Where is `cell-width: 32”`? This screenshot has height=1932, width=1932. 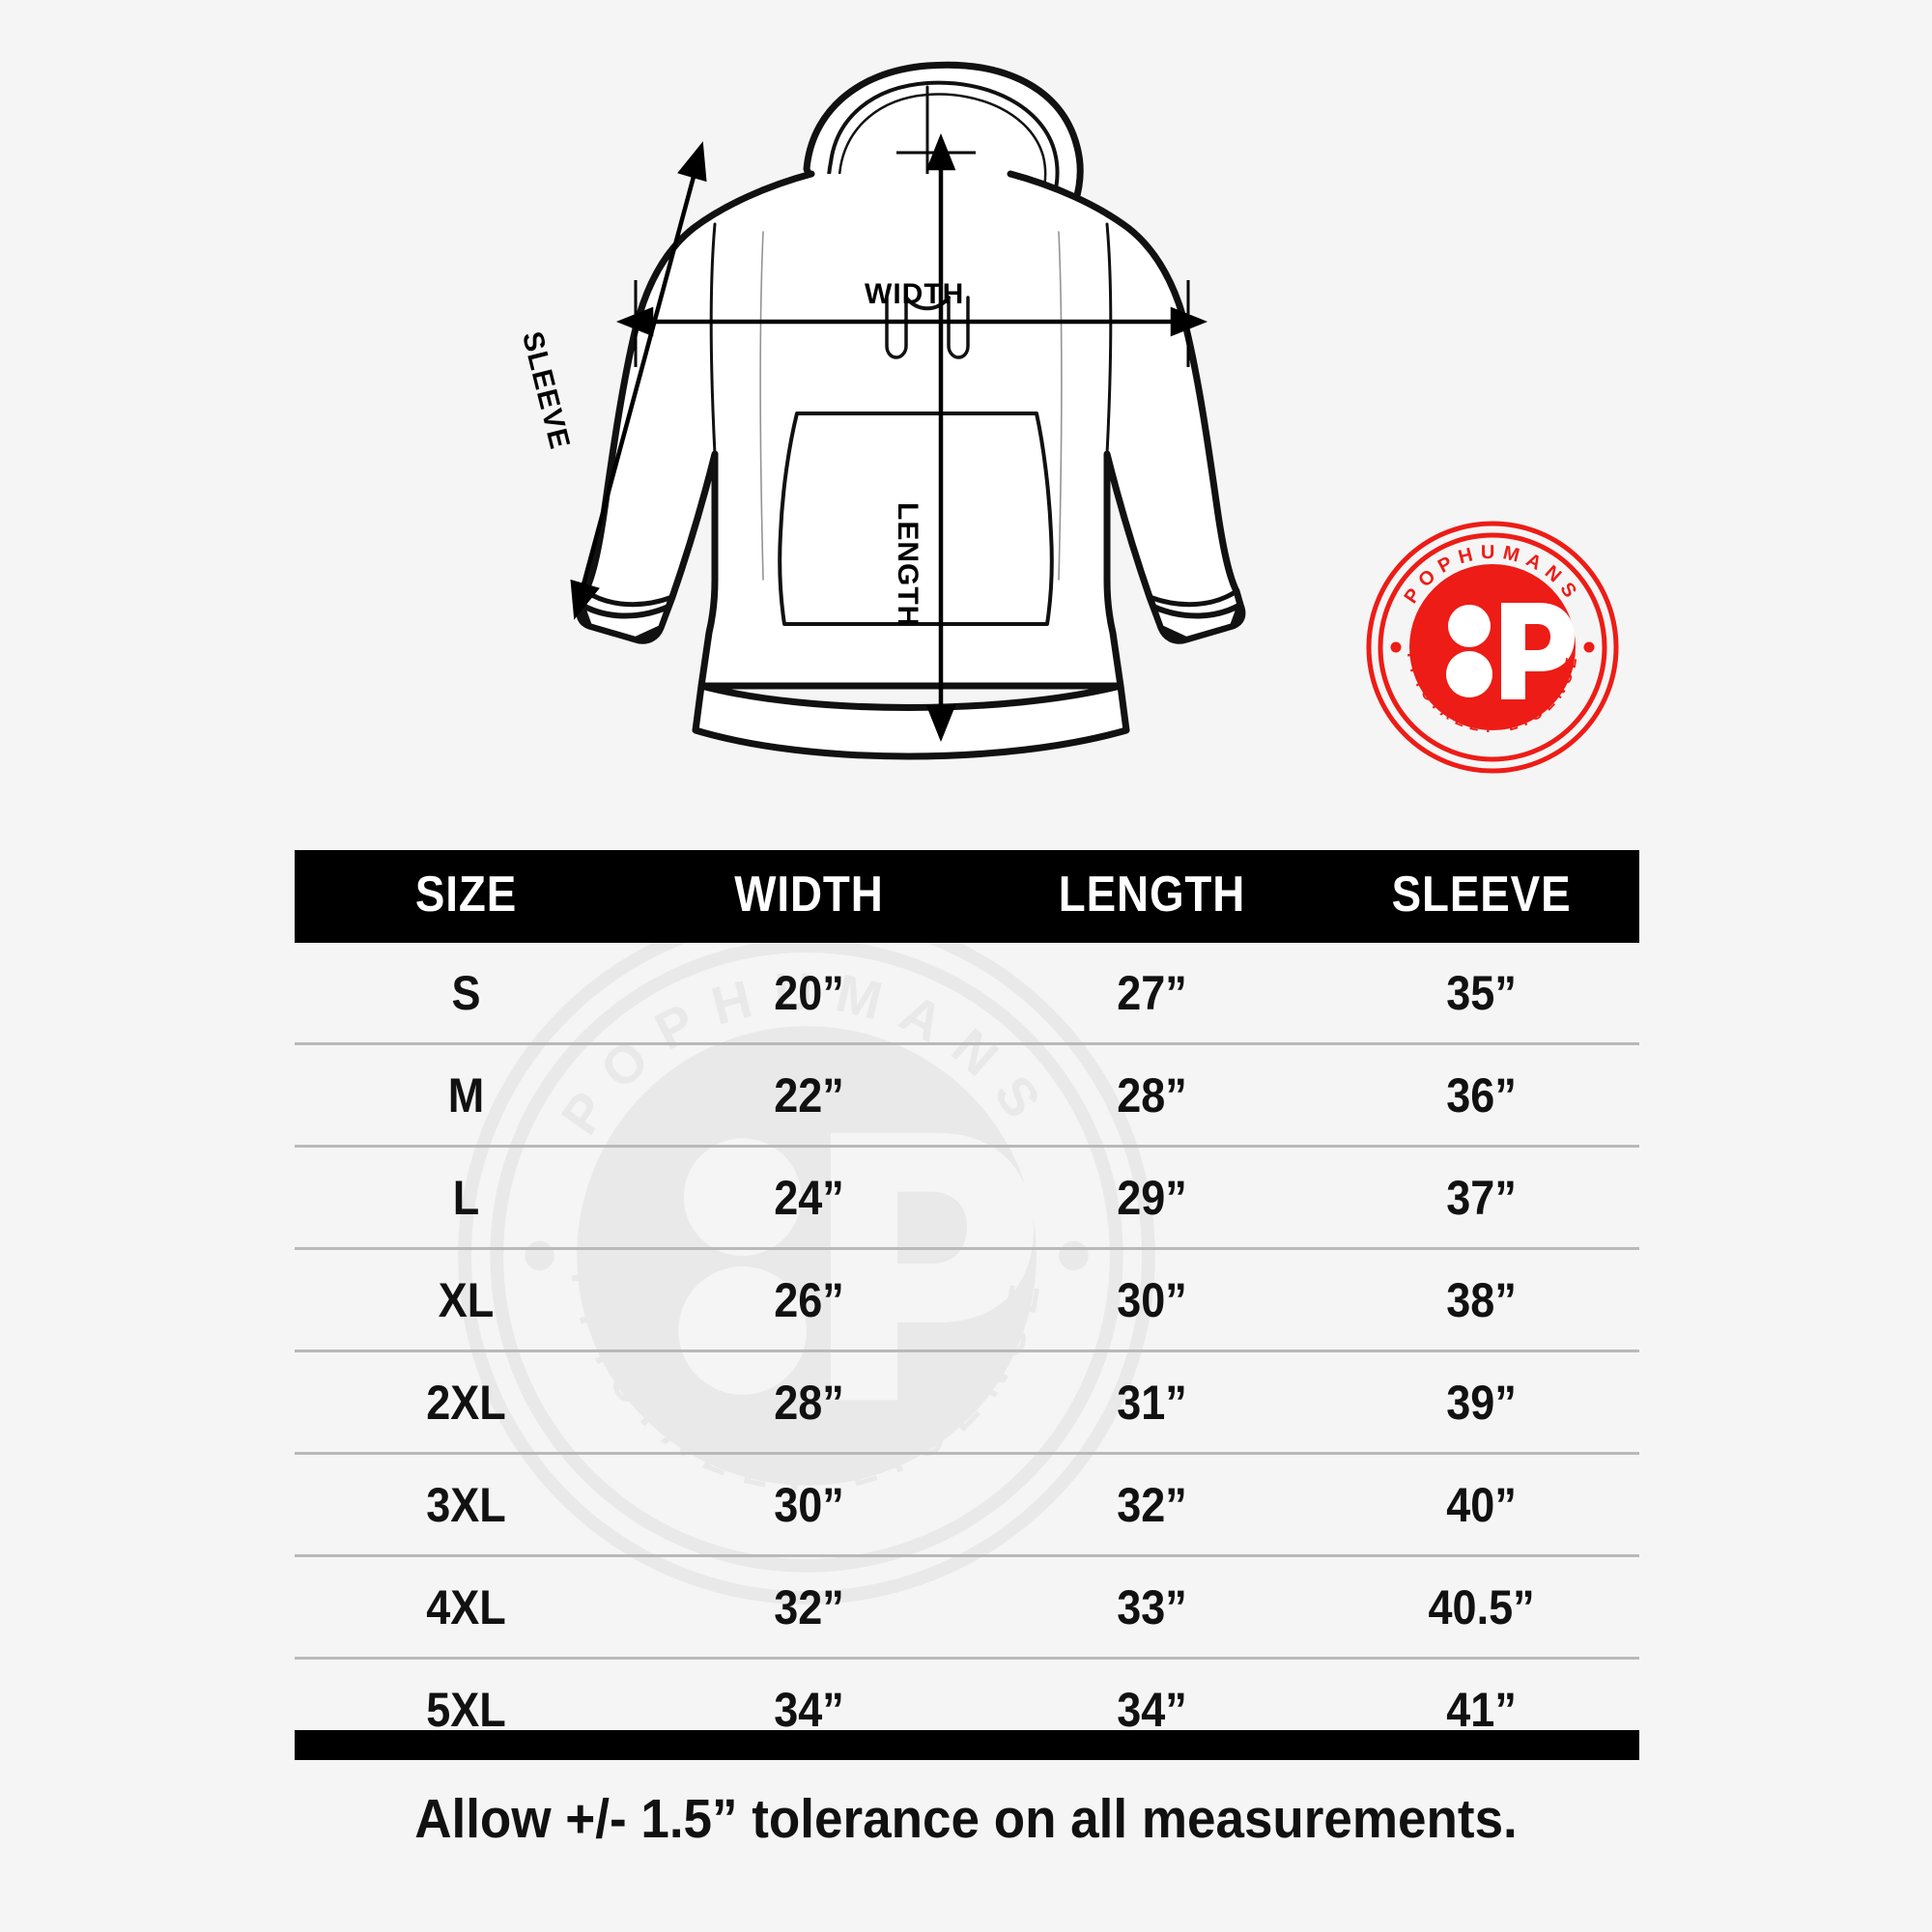
cell-width: 32” is located at coordinates (809, 1606).